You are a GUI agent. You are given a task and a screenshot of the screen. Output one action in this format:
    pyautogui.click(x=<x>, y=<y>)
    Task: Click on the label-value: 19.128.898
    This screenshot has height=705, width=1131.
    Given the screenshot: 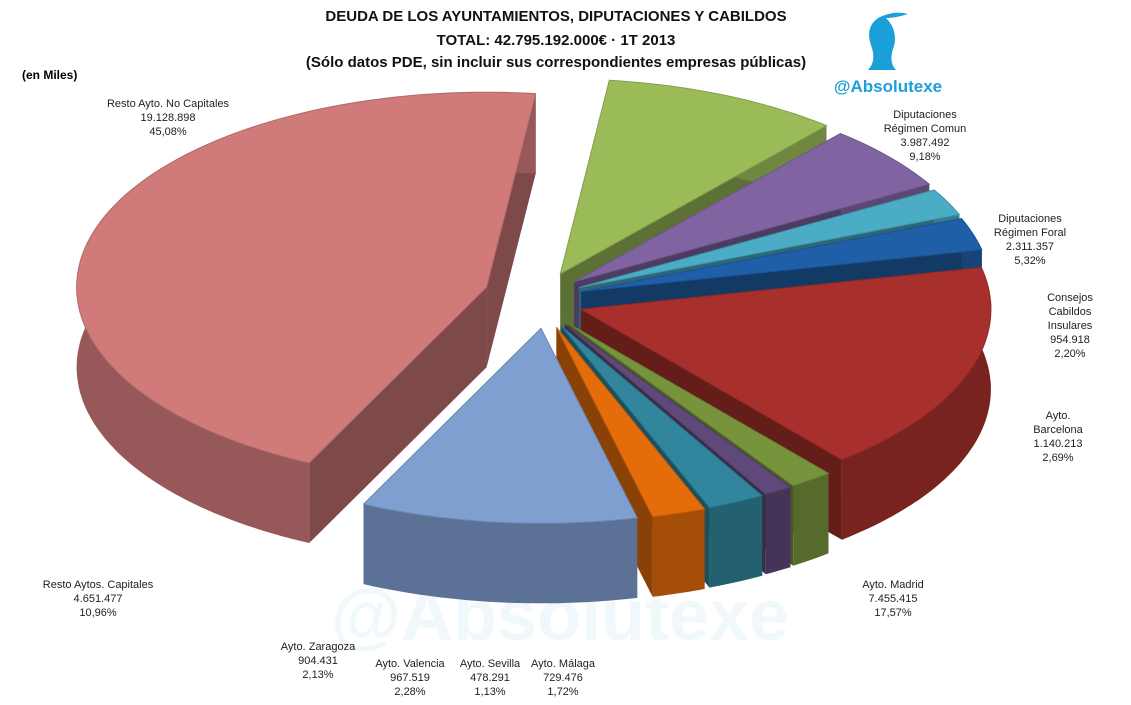 What is the action you would take?
    pyautogui.click(x=168, y=118)
    